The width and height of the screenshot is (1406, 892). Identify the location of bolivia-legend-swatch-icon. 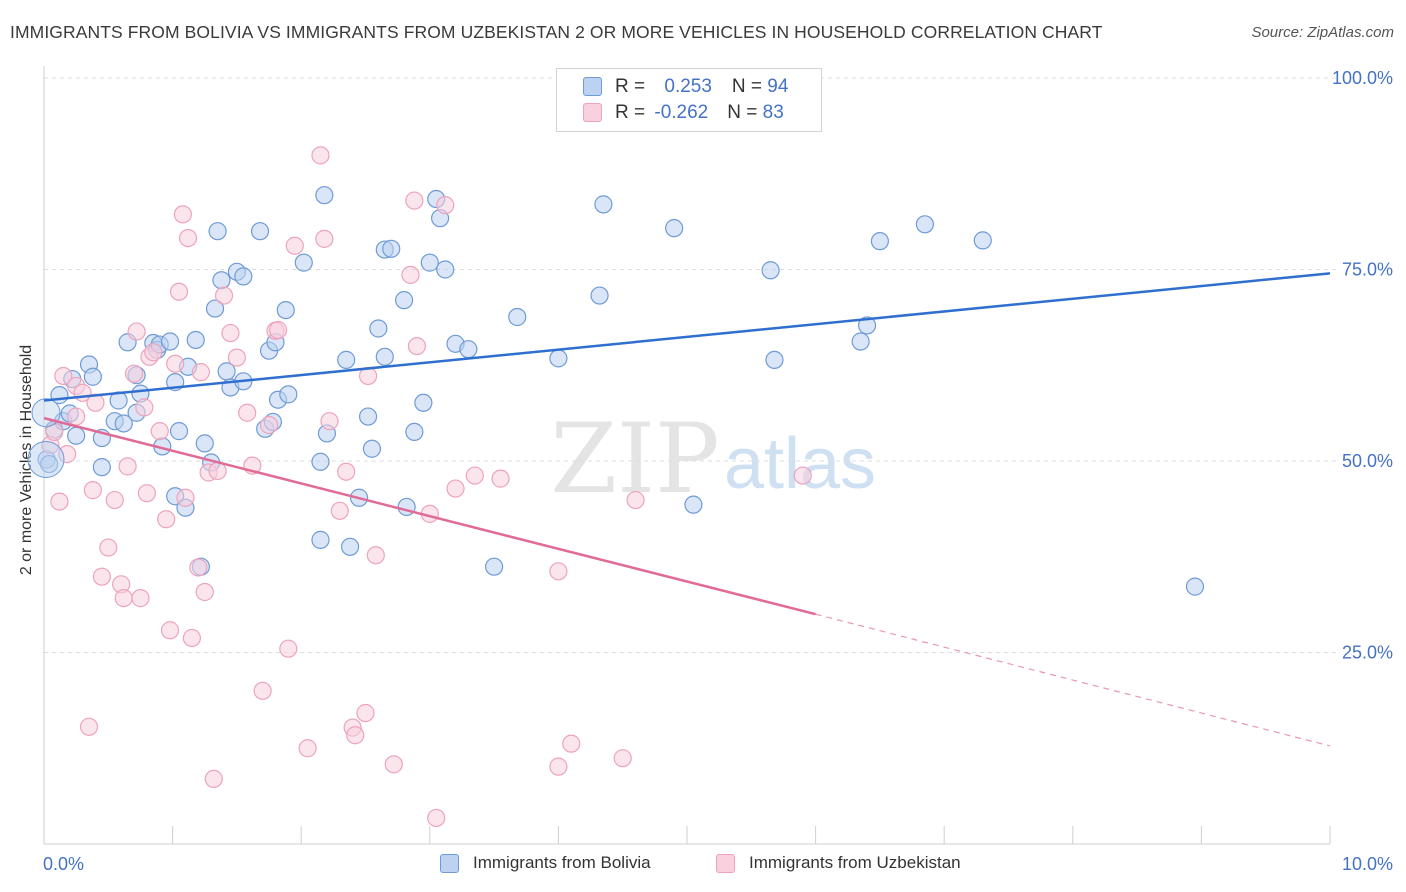
(449, 863).